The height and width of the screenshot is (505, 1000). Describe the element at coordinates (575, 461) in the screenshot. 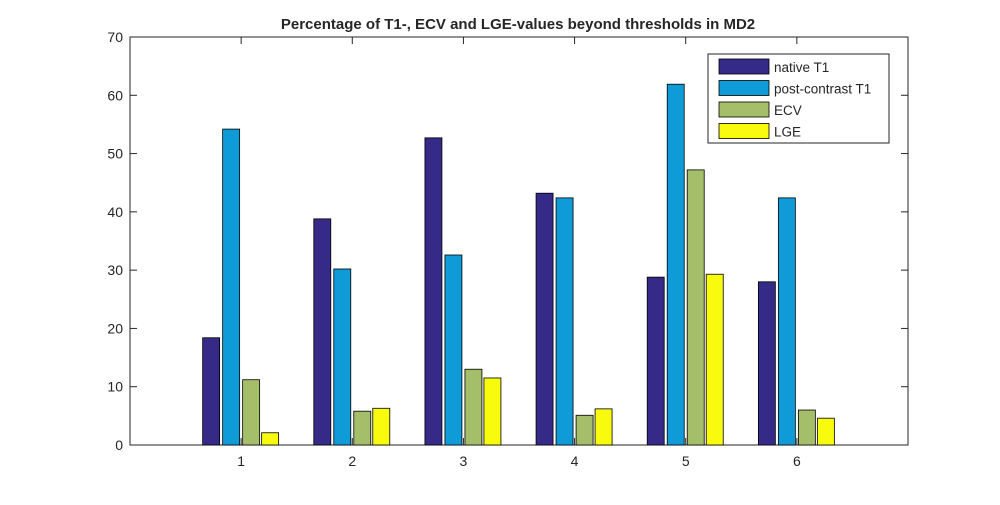

I see `x-tick-label: 4` at that location.